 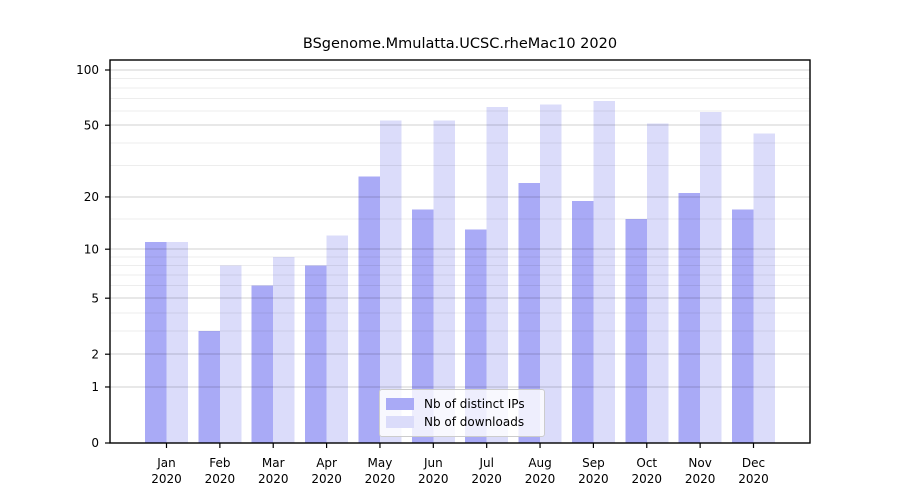 I want to click on y-tick-label-0: 0, so click(x=95, y=443).